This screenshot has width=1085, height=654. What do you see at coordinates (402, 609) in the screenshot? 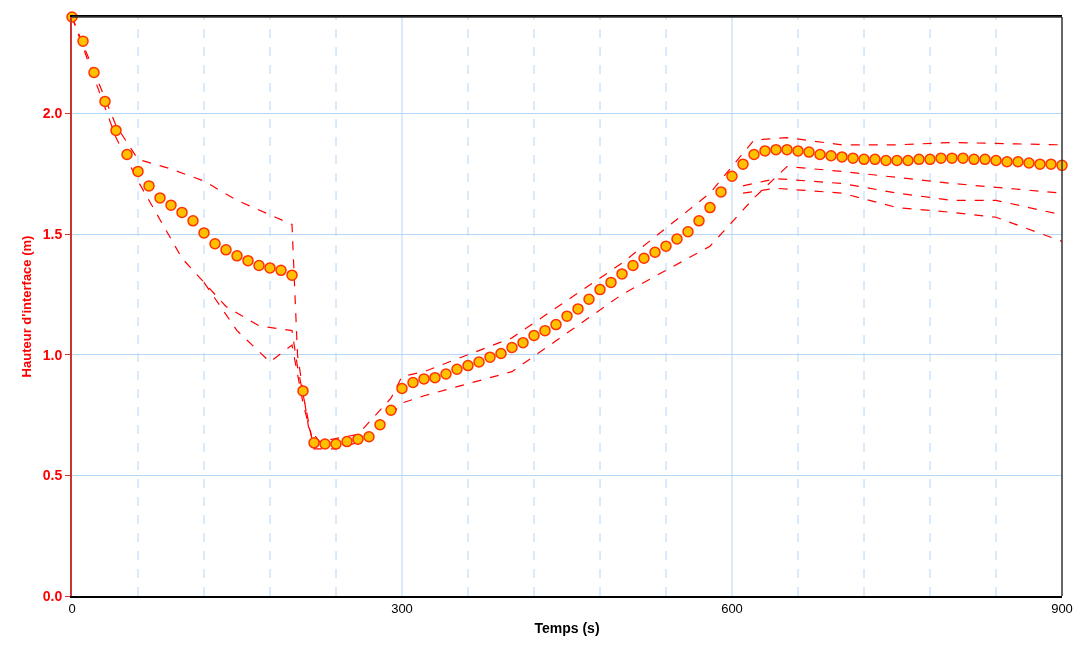
I see `x-tick-label: 300` at bounding box center [402, 609].